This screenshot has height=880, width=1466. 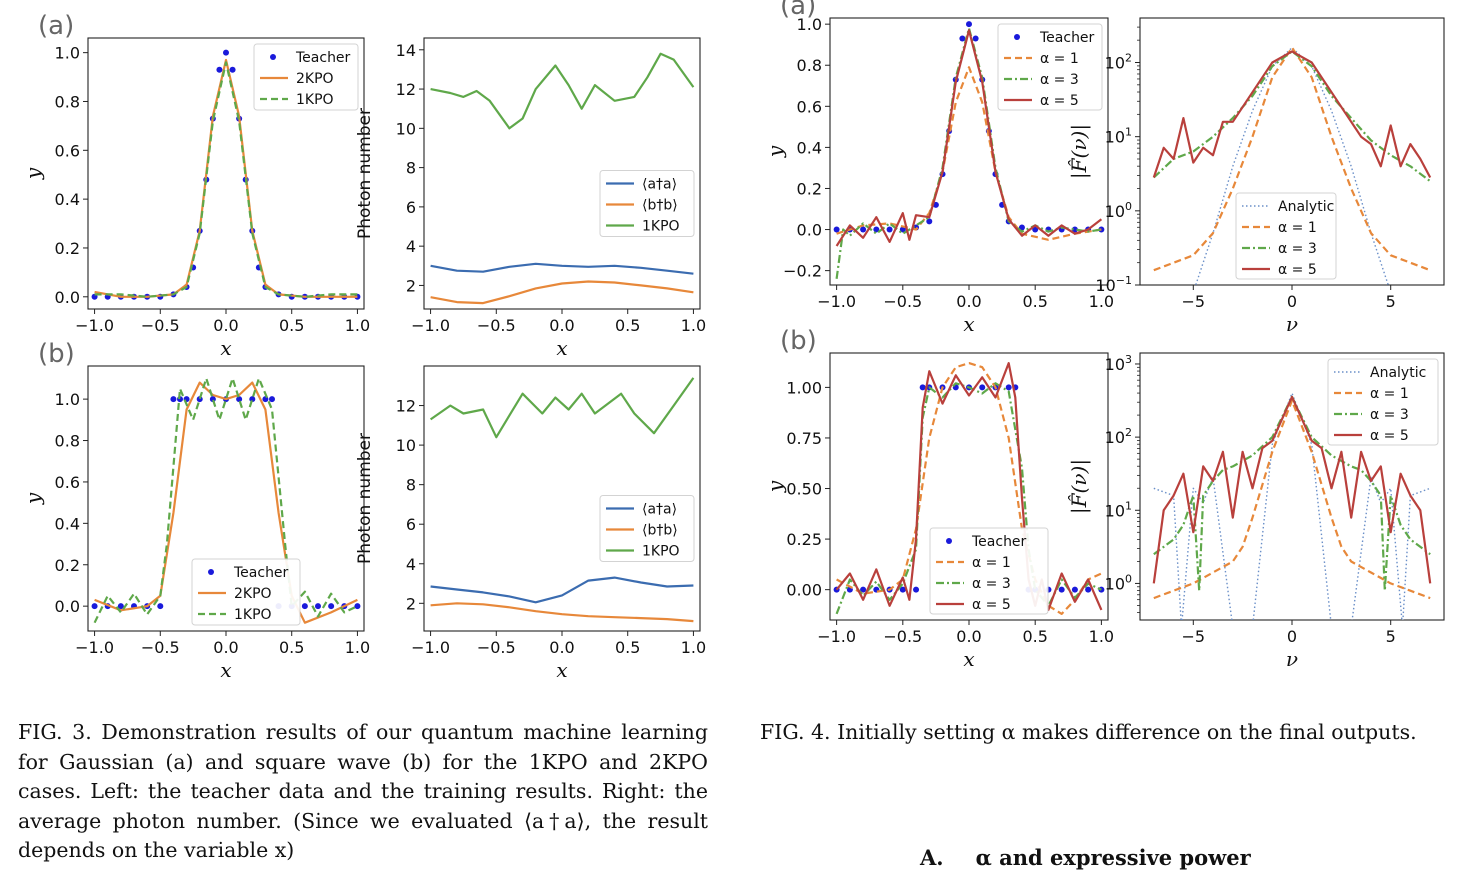 I want to click on y-tick-label: 8, so click(x=411, y=168).